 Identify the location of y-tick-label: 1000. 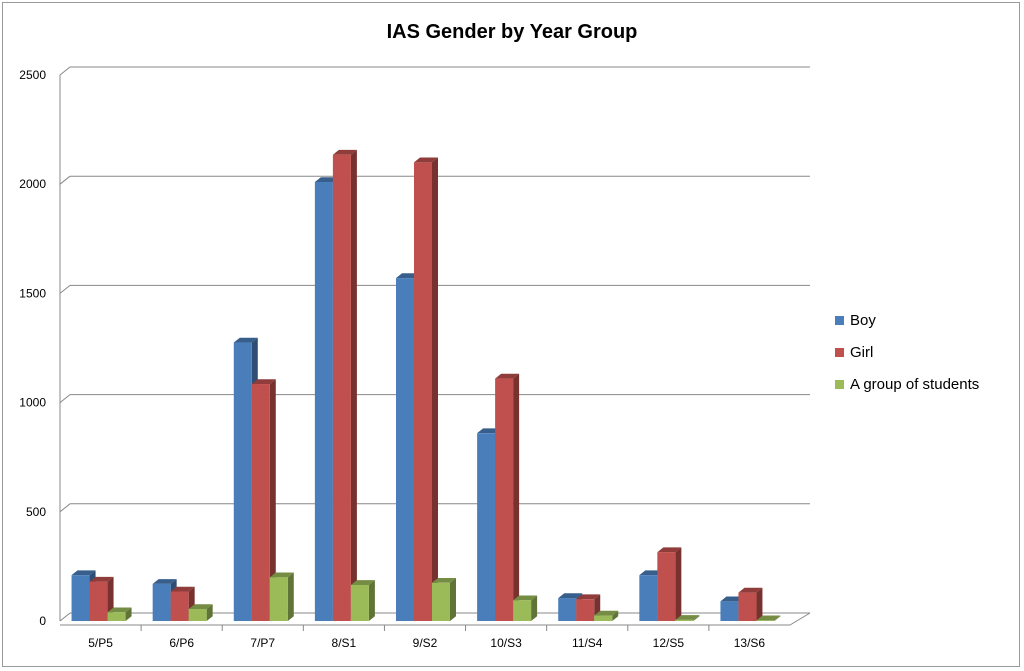
(32, 403).